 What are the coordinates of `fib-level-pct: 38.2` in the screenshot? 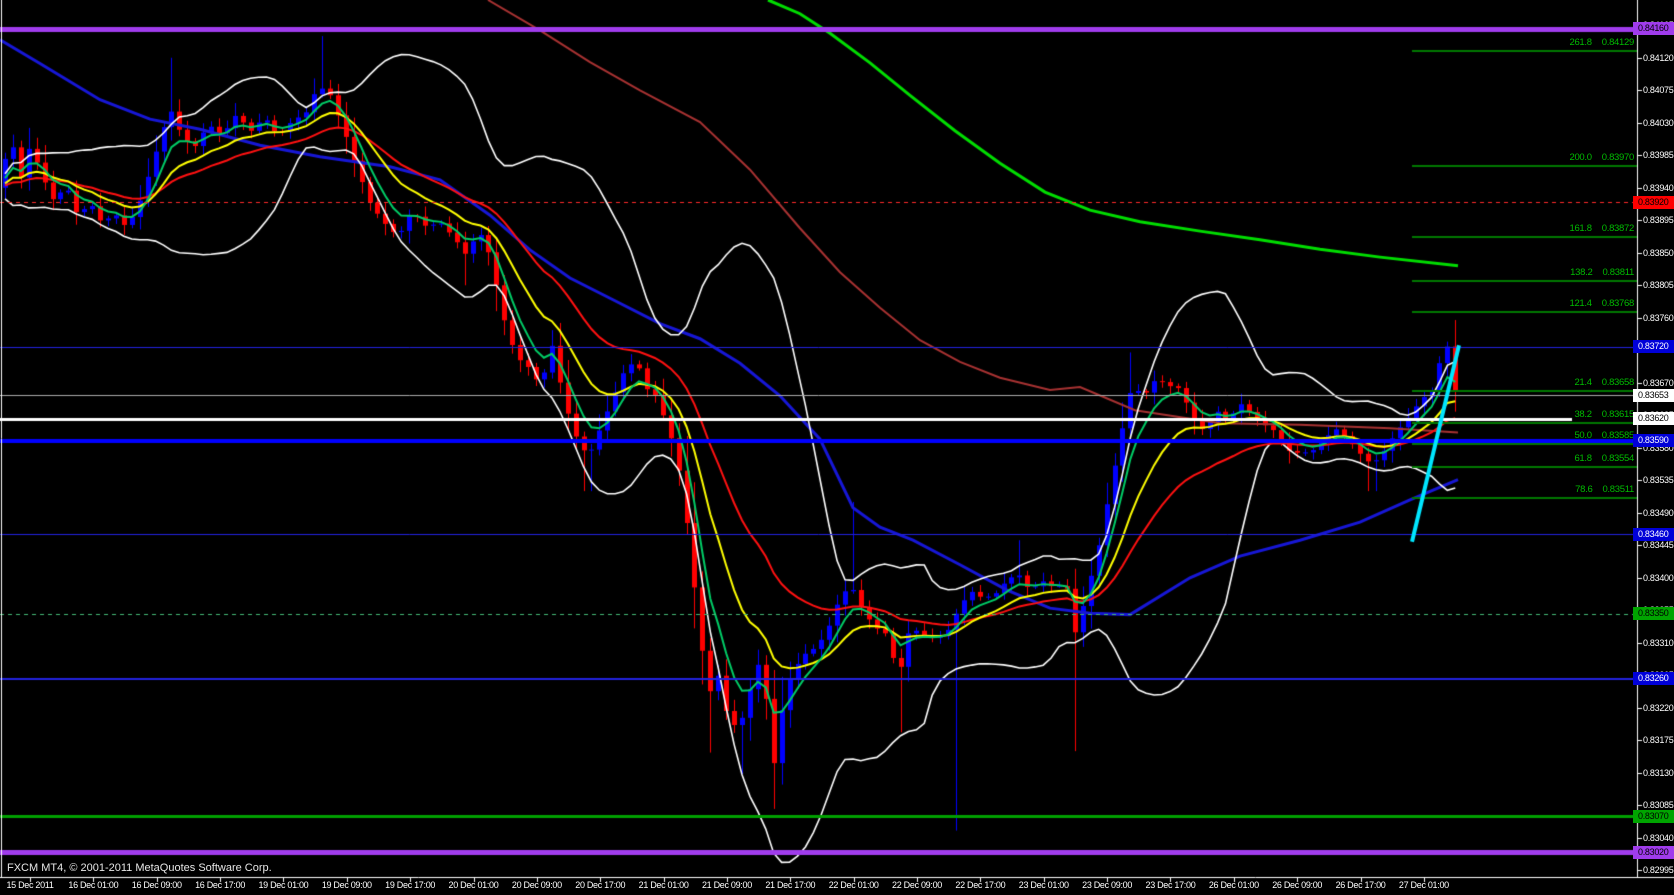 It's located at (1583, 414).